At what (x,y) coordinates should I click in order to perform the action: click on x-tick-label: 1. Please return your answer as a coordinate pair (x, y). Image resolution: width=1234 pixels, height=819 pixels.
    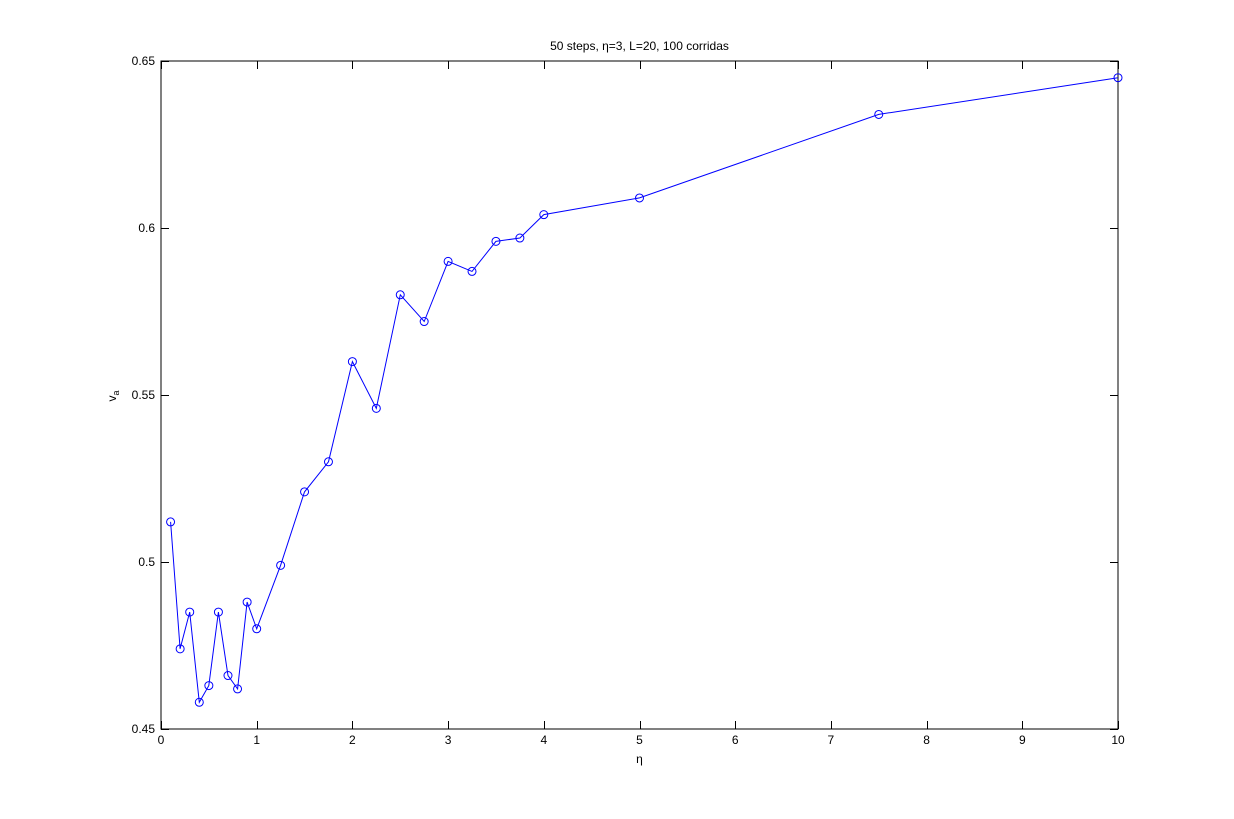
    Looking at the image, I should click on (256, 740).